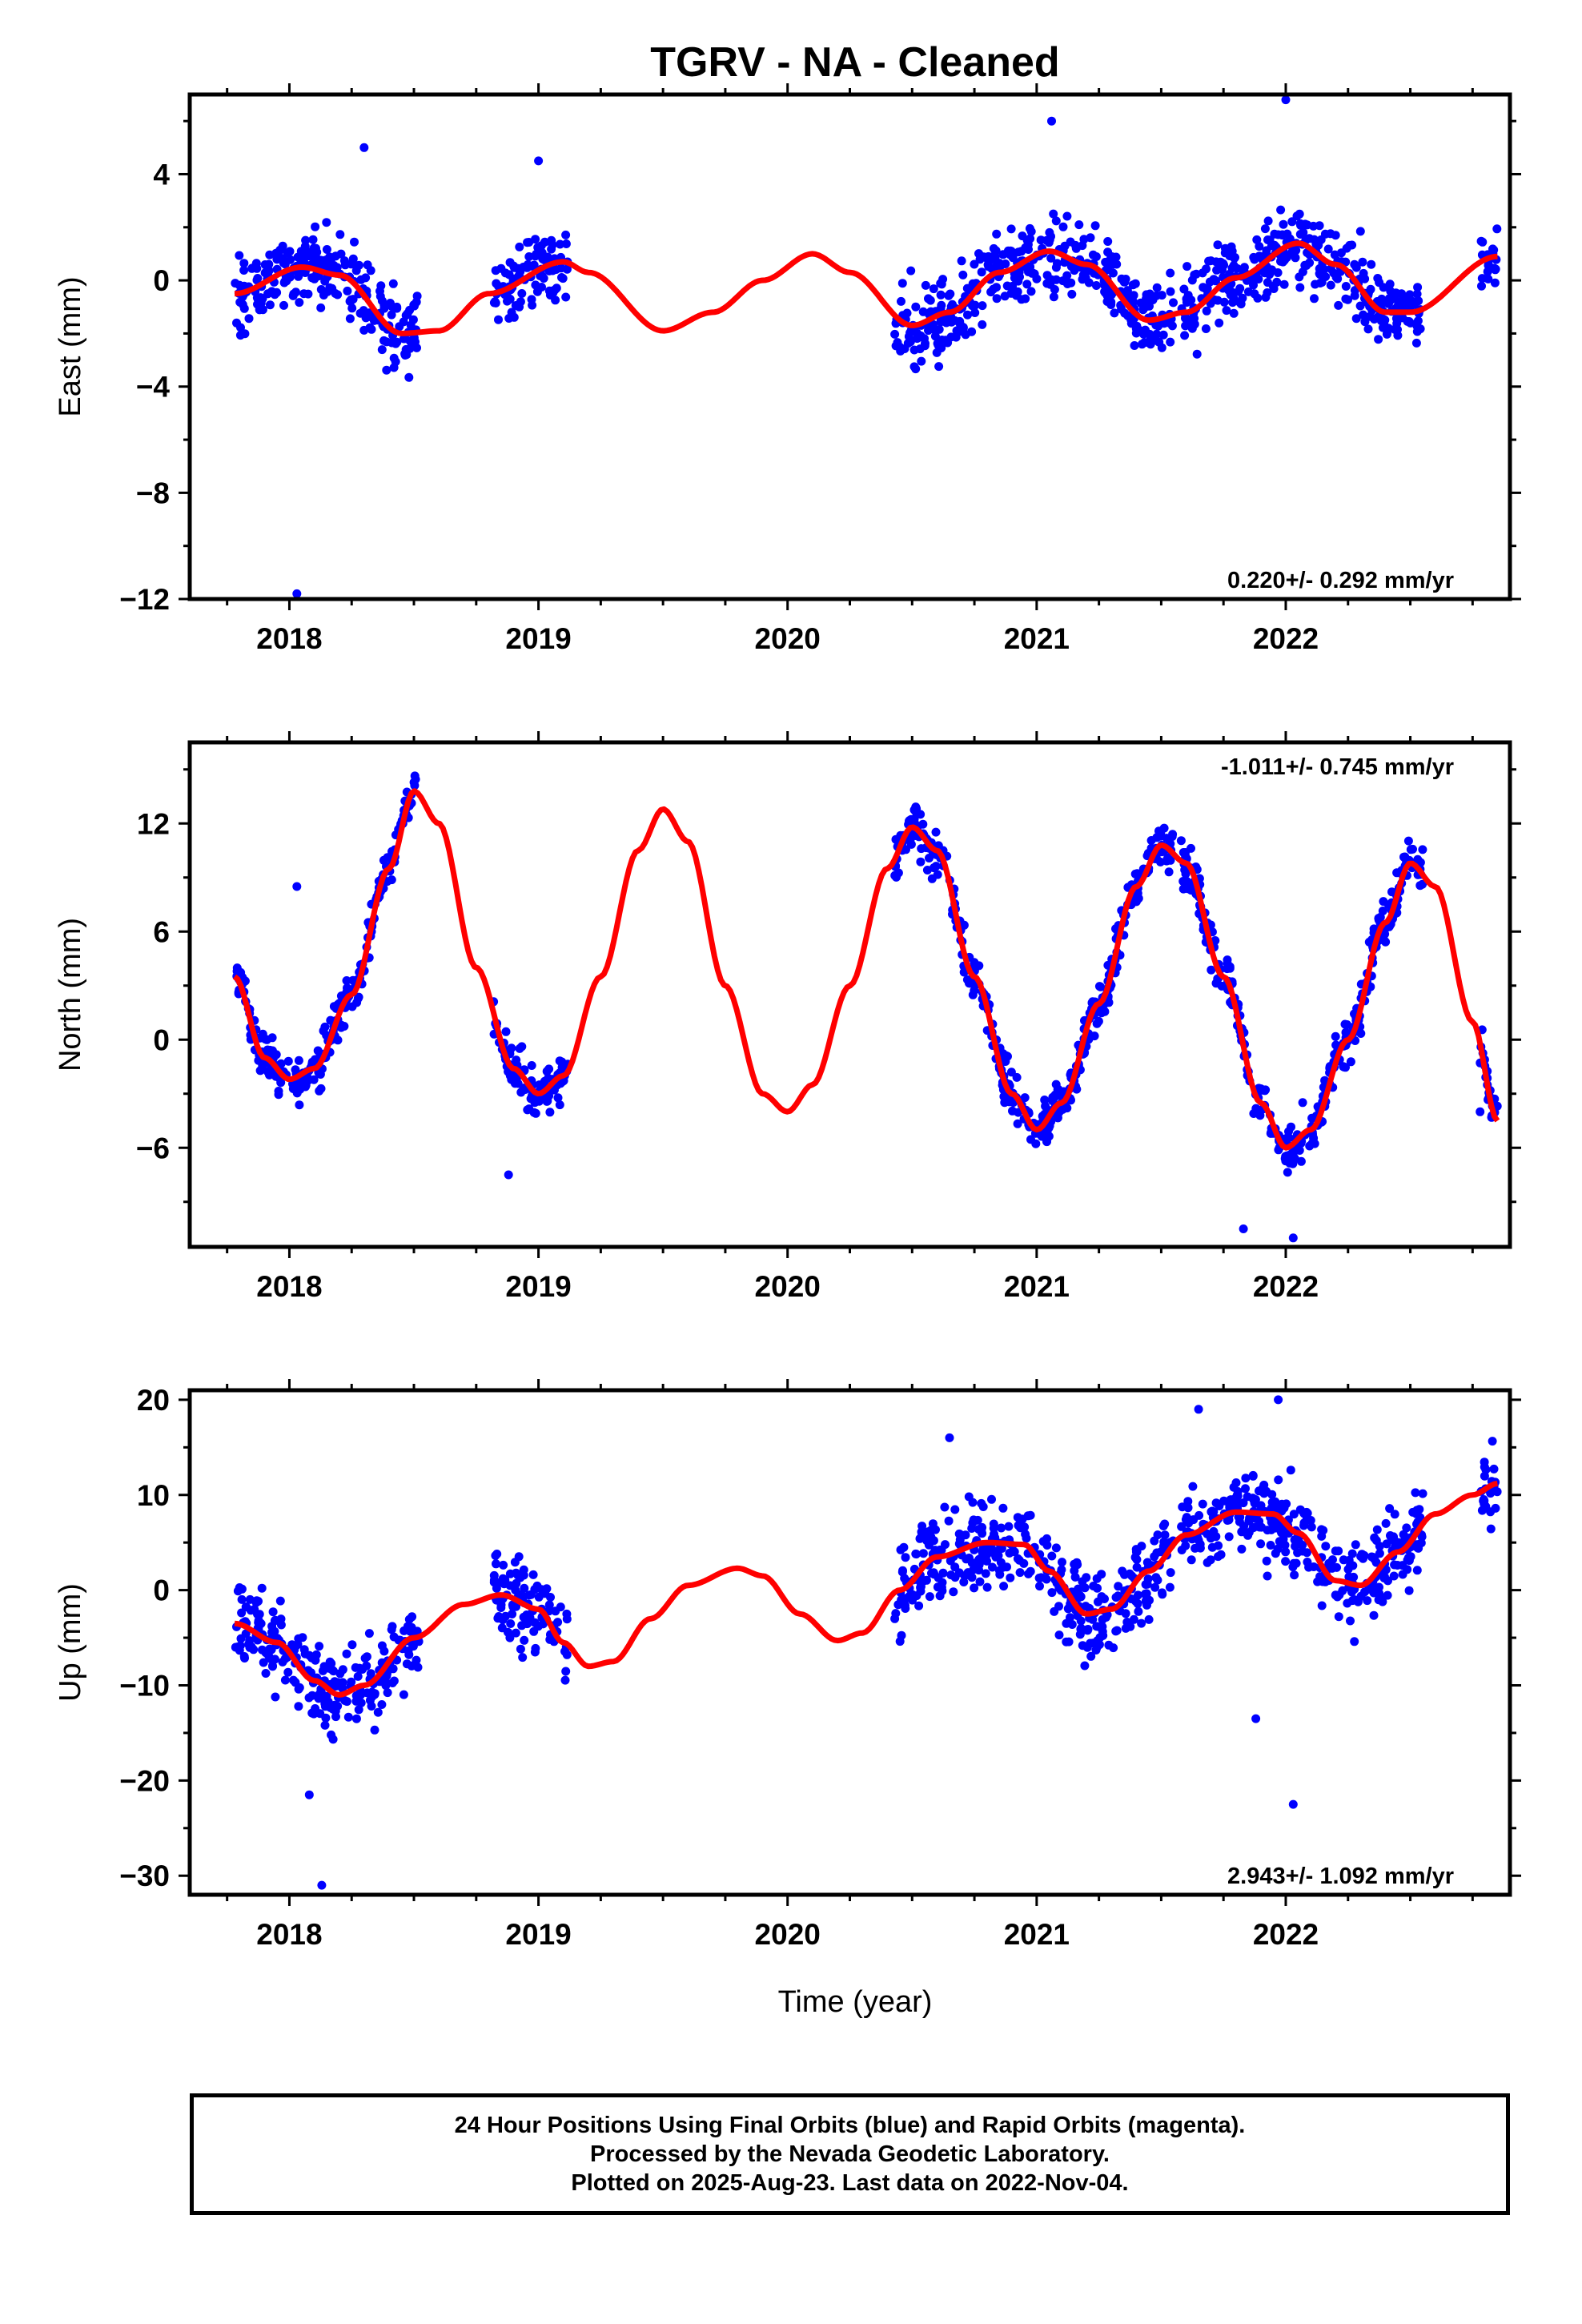 The image size is (1582, 2324). What do you see at coordinates (788, 638) in the screenshot?
I see `x-tick-label: 2020` at bounding box center [788, 638].